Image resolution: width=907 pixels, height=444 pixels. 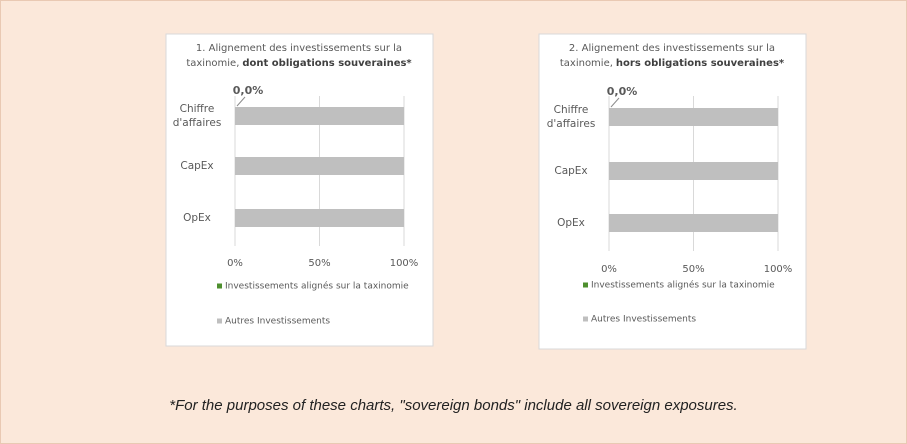 I want to click on title-bold: dont obligations souveraines*, so click(x=327, y=63).